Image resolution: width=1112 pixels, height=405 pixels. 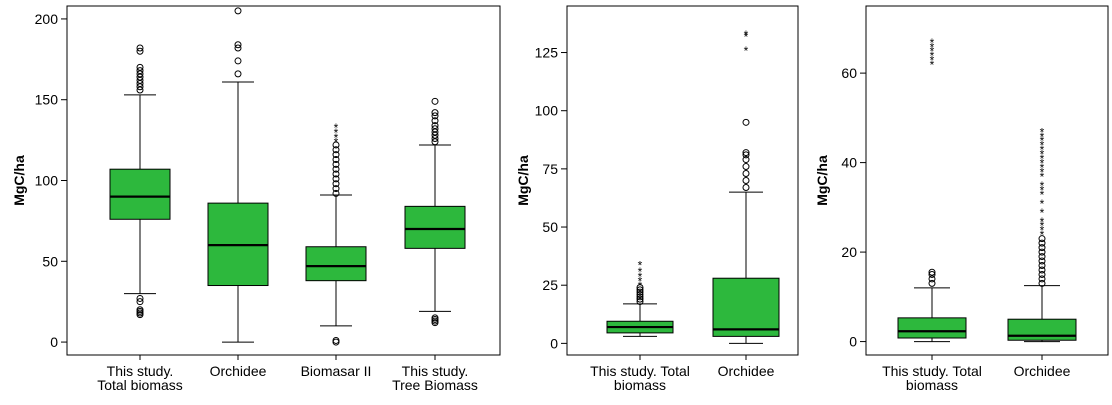 I want to click on y-tick-label: 40, so click(x=849, y=163).